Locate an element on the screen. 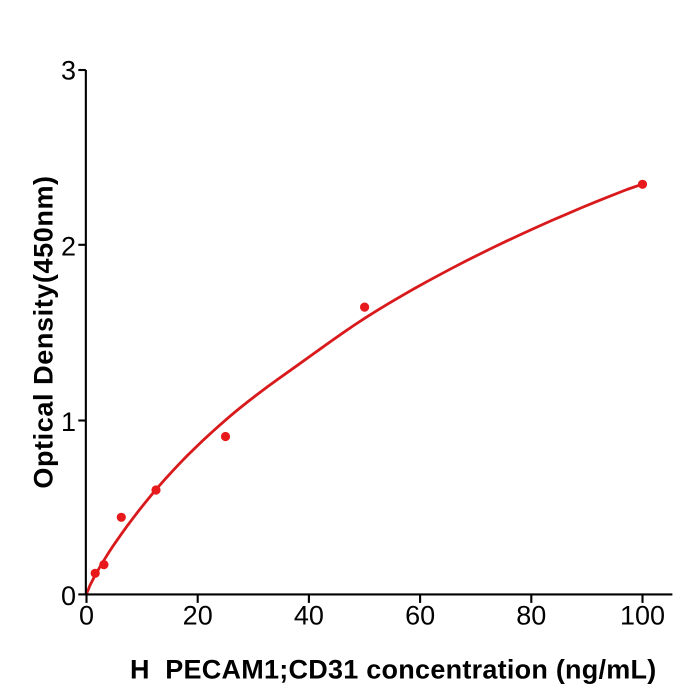 The image size is (700, 700). svg-text: 3 is located at coordinates (68, 71).